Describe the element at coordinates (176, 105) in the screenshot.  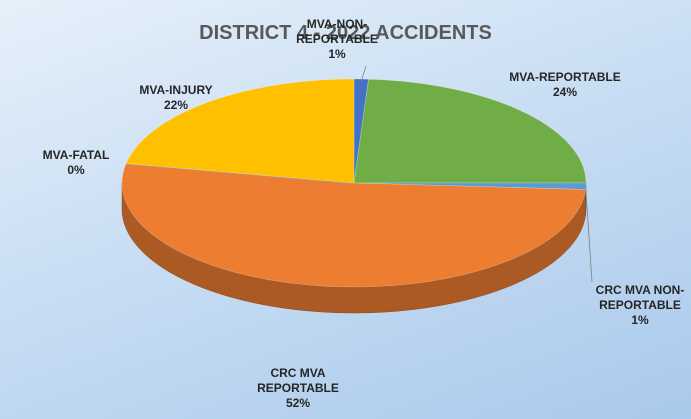
I see `value-label: 22%` at that location.